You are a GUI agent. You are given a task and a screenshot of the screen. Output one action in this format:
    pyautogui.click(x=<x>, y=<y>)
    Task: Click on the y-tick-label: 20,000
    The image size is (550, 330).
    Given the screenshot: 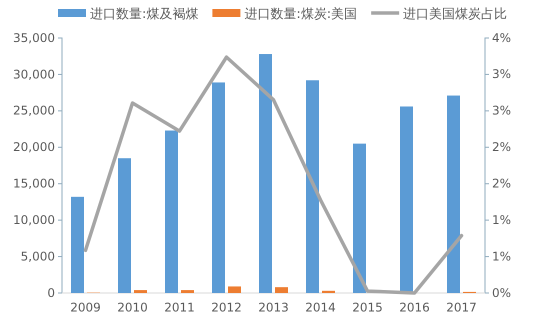 What is the action you would take?
    pyautogui.click(x=34, y=147)
    